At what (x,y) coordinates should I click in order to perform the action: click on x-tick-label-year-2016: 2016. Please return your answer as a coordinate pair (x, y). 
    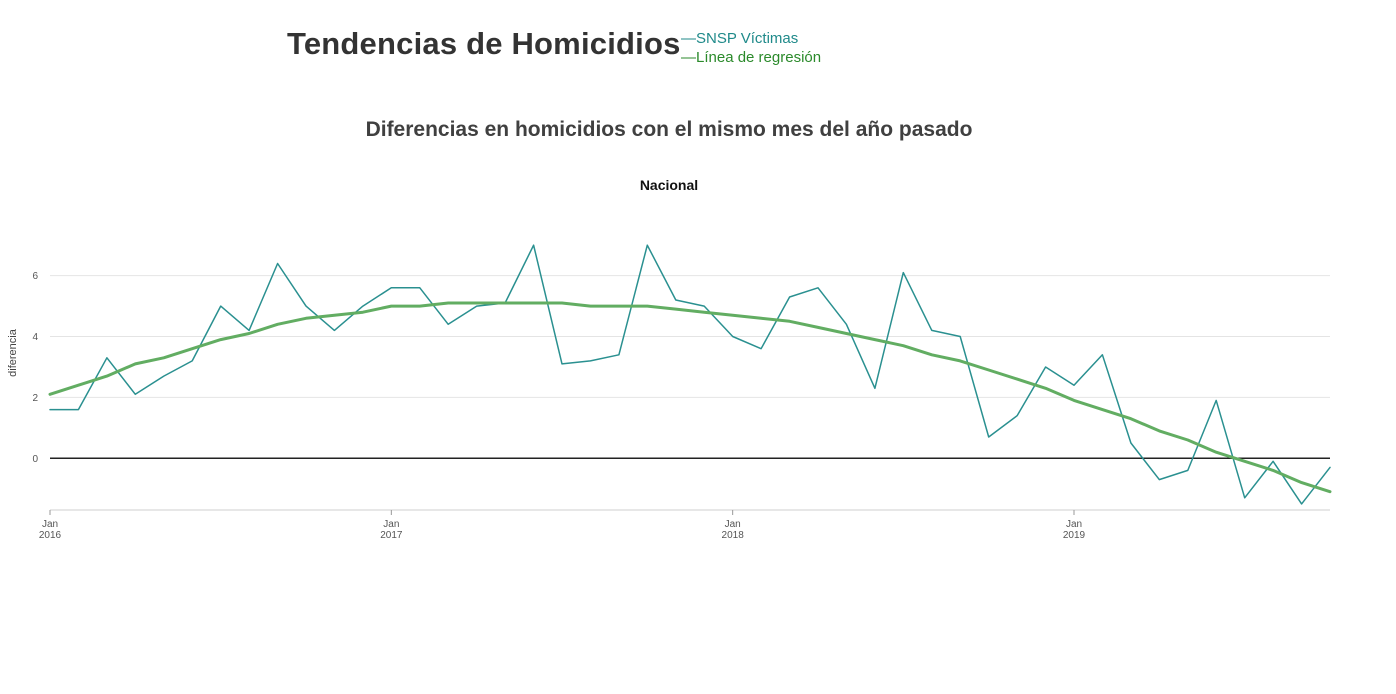
    Looking at the image, I should click on (50, 535).